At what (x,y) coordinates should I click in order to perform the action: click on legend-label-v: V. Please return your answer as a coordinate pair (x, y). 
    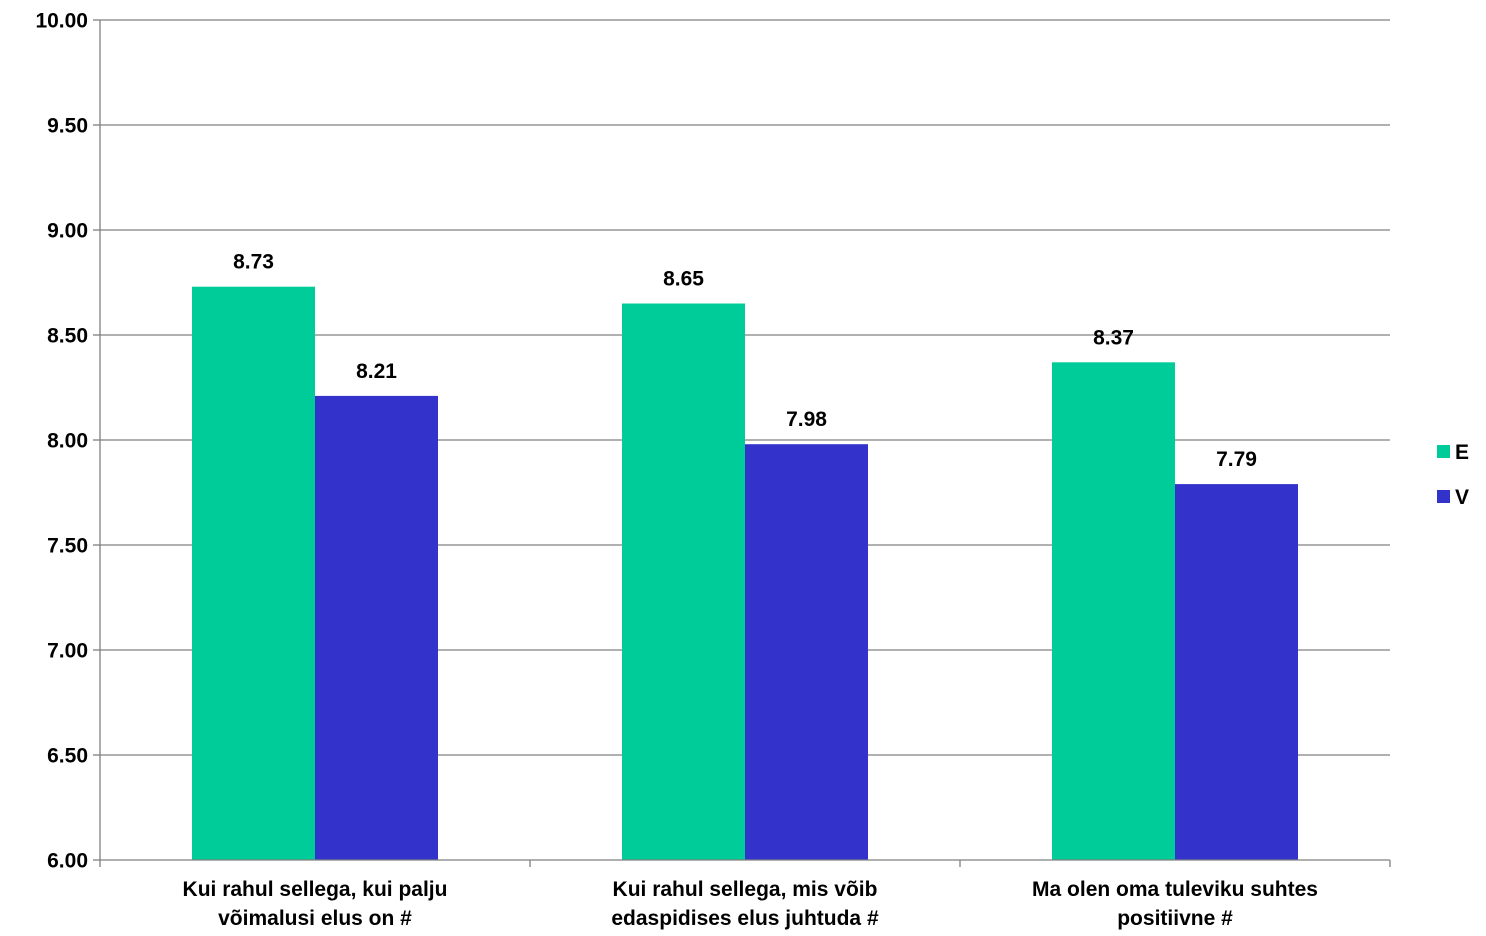
    Looking at the image, I should click on (1462, 497).